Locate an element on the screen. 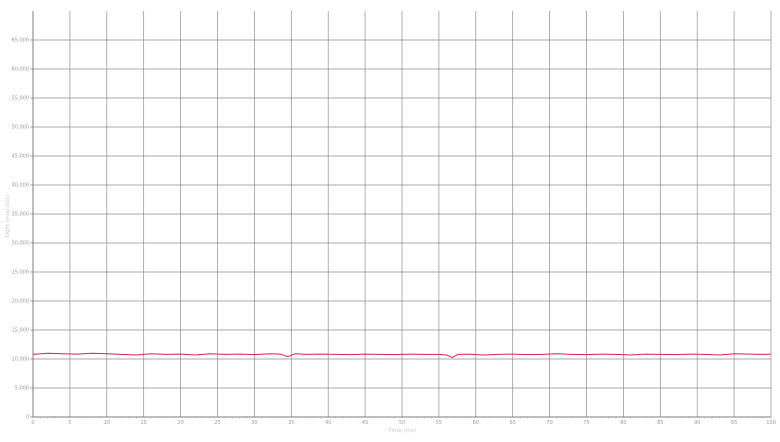 This screenshot has width=780, height=442. y-tick-label: 55,000 is located at coordinates (21, 99).